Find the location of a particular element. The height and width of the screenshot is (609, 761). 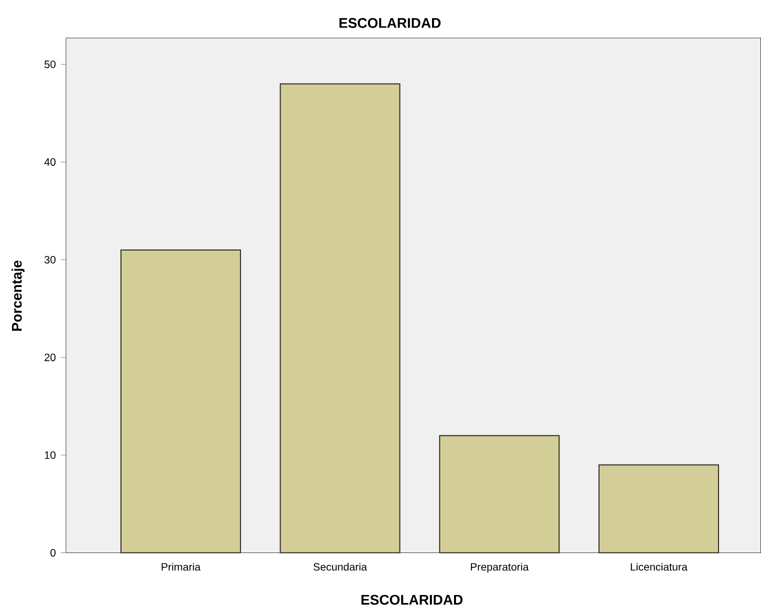

y-axis-title: Porcentaje is located at coordinates (18, 295).